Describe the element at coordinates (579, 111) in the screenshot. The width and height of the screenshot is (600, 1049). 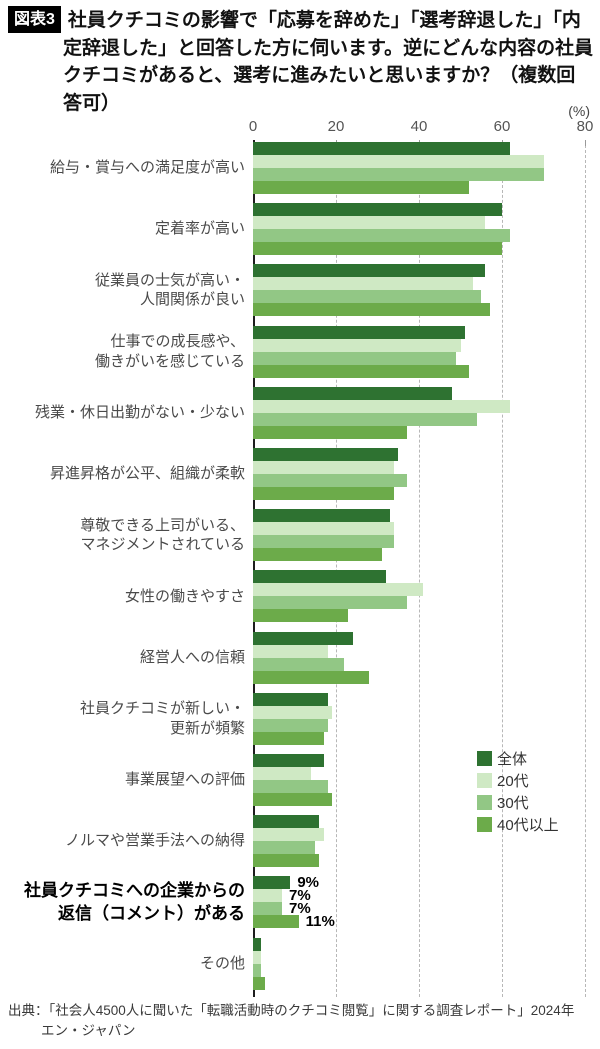
I see `axis-unit-label: (%)` at that location.